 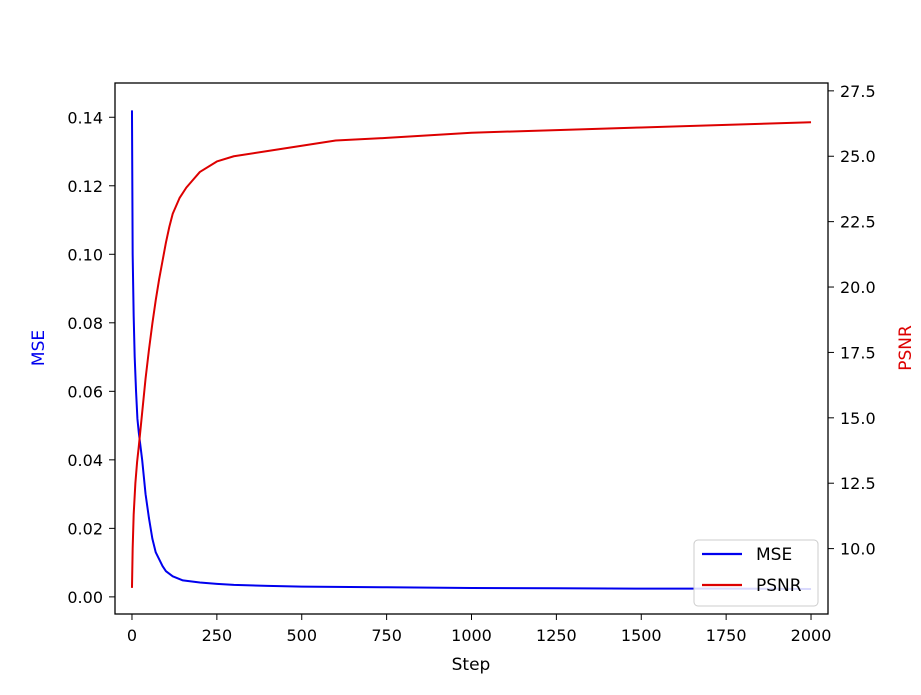 I want to click on y-left-tick-label: 0.04, so click(x=85, y=460).